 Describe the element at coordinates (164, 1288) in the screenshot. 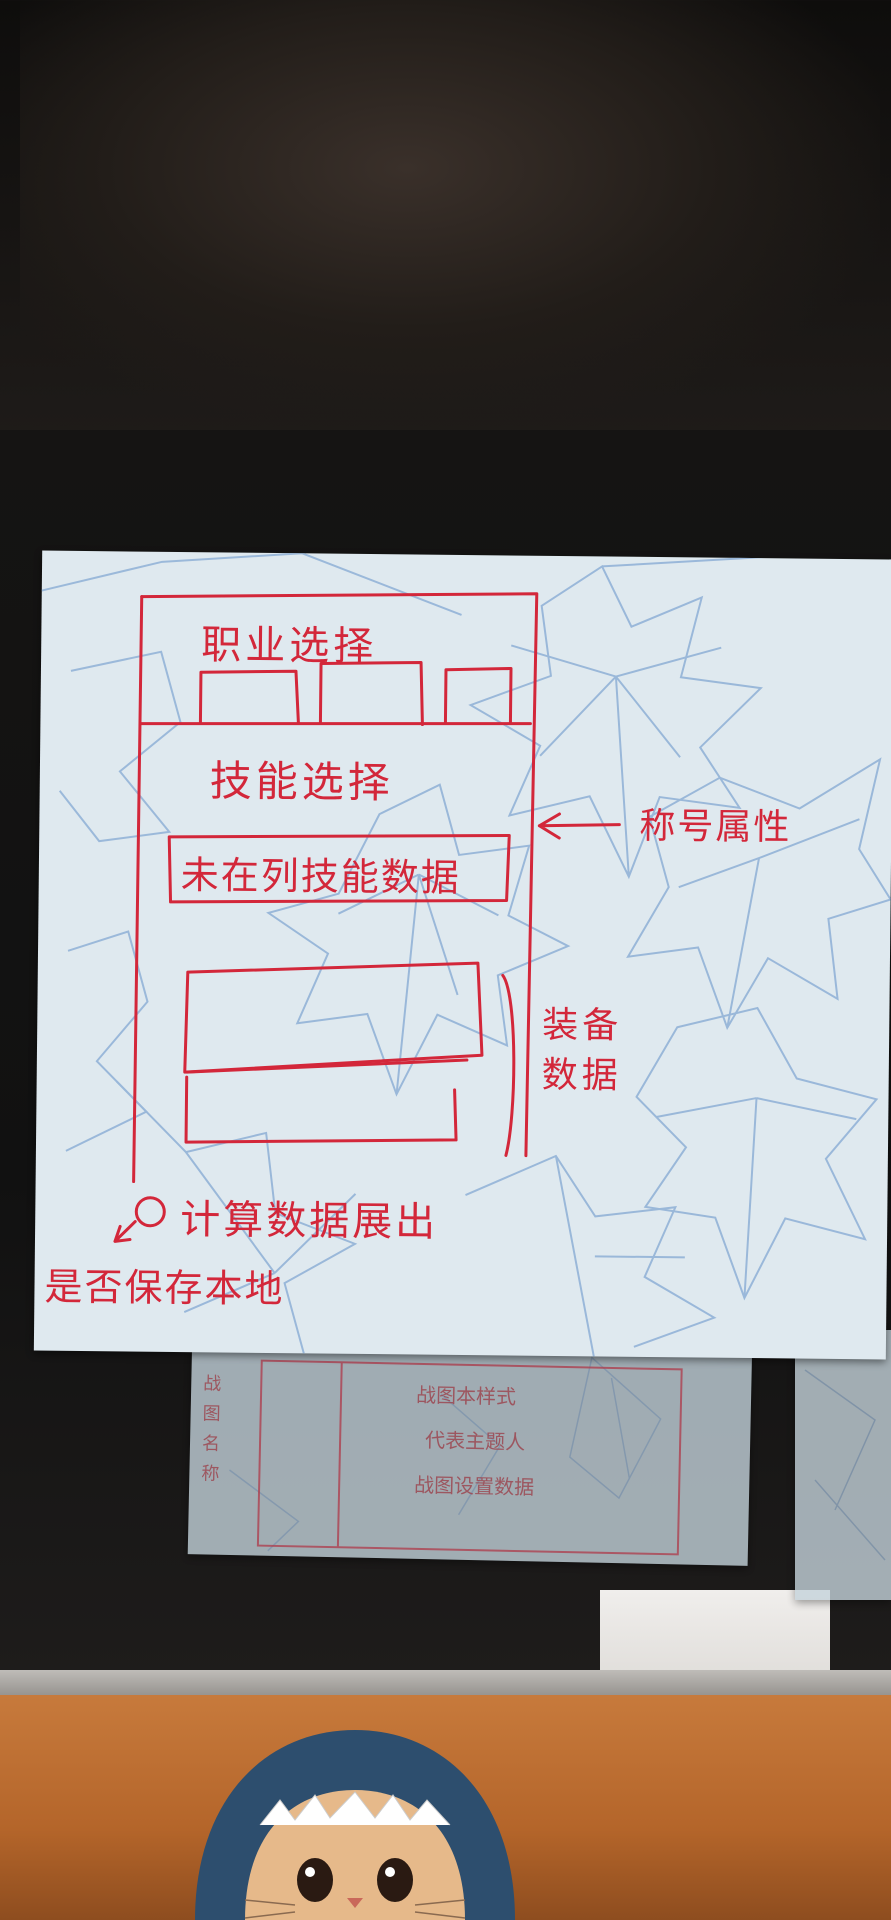

I see `save-local-label: 是否保存本地` at that location.